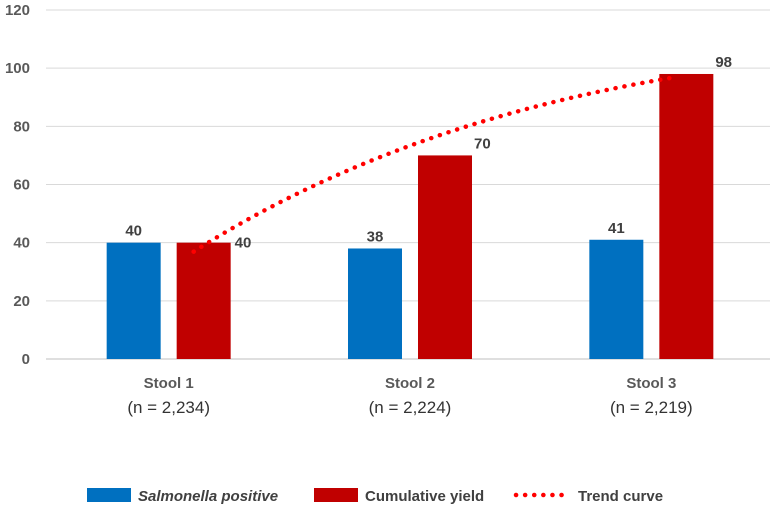 Image resolution: width=780 pixels, height=510 pixels. Describe the element at coordinates (168, 407) in the screenshot. I see `x-category-sublabel: (n = 2,234)` at that location.